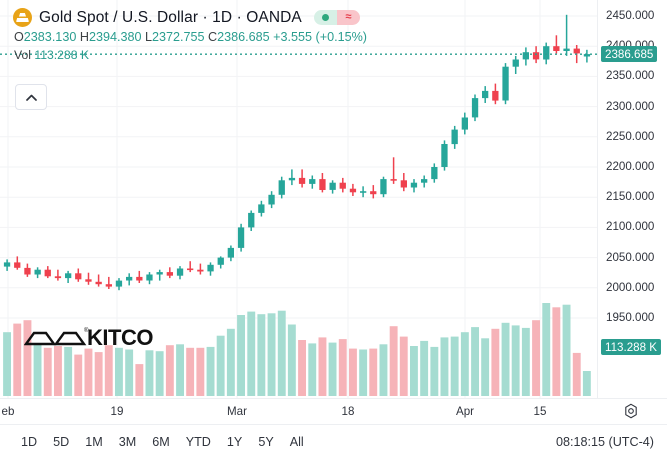  I want to click on clock-label: 08:18:15 (UTC-4), so click(605, 441).